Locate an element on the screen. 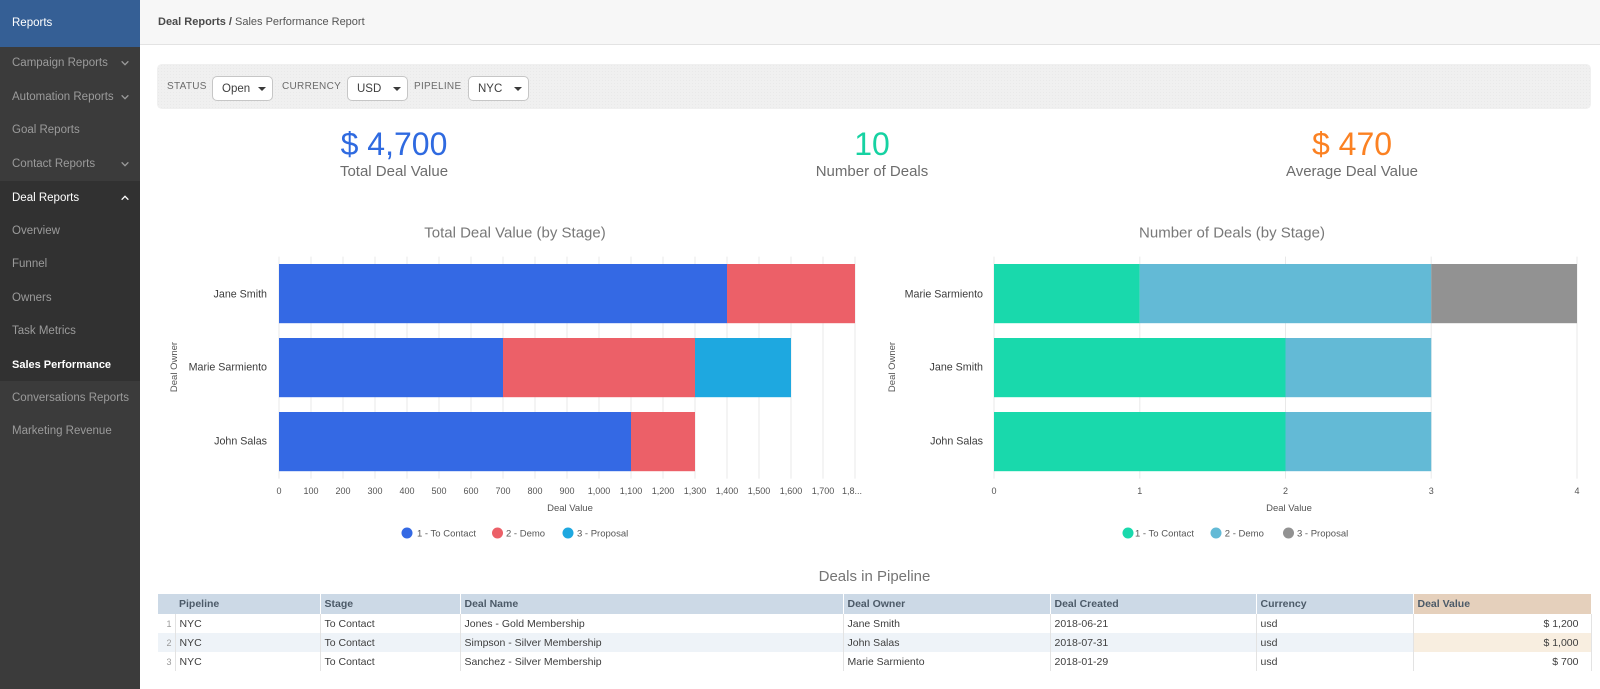 The height and width of the screenshot is (689, 1600). svg-text: 700 is located at coordinates (502, 491).